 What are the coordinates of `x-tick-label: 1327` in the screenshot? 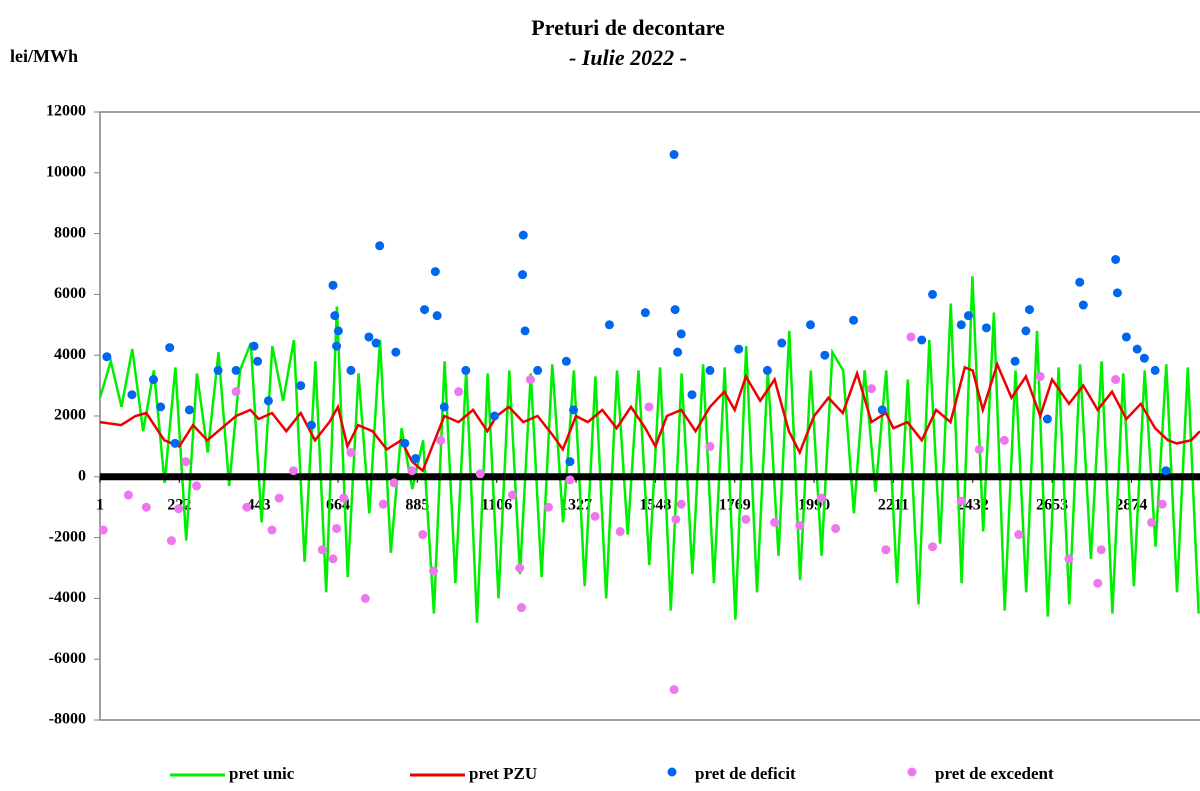 It's located at (576, 504).